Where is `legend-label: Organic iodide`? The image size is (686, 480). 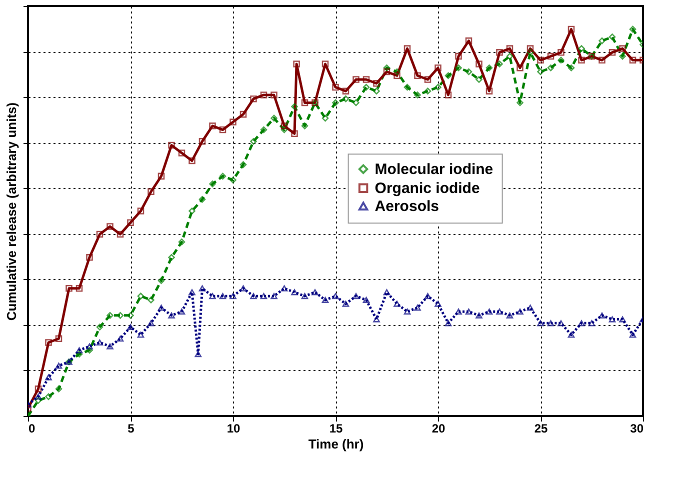
legend-label: Organic iodide is located at coordinates (427, 189).